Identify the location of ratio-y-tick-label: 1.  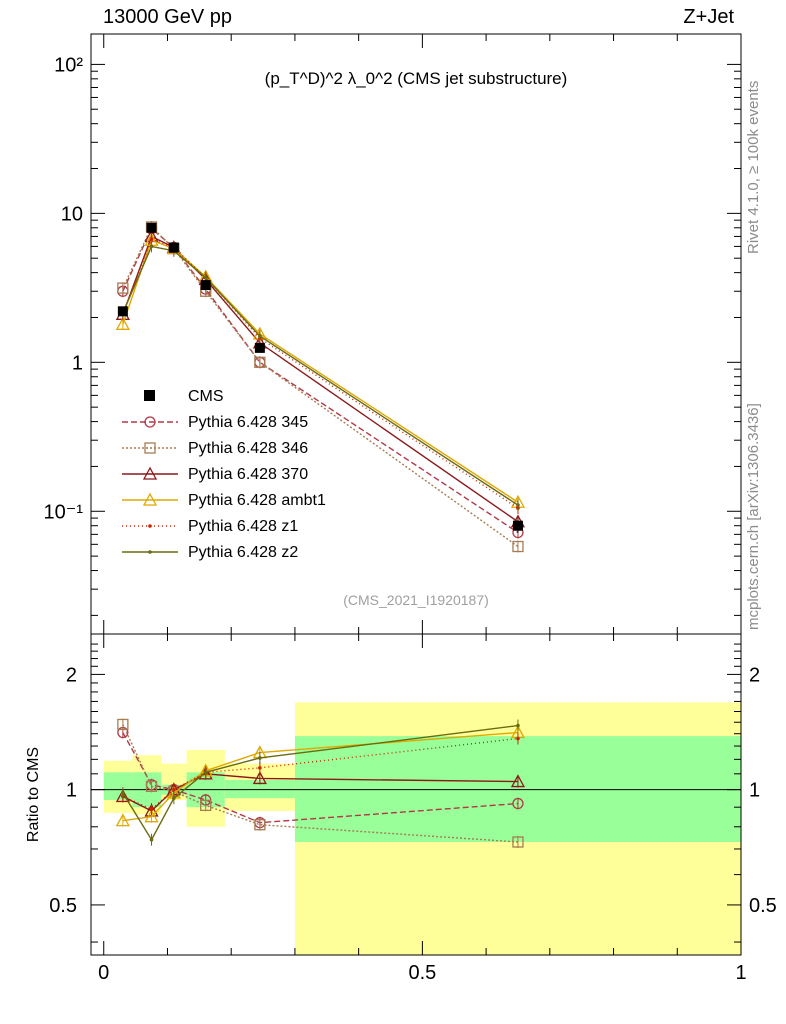
(71, 791).